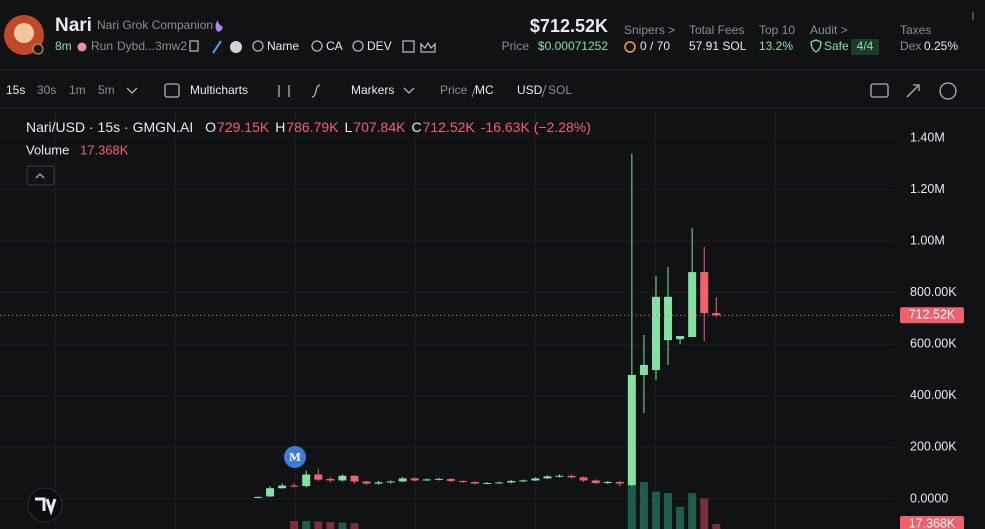 This screenshot has width=985, height=529. I want to click on collapse-legend, so click(40, 175).